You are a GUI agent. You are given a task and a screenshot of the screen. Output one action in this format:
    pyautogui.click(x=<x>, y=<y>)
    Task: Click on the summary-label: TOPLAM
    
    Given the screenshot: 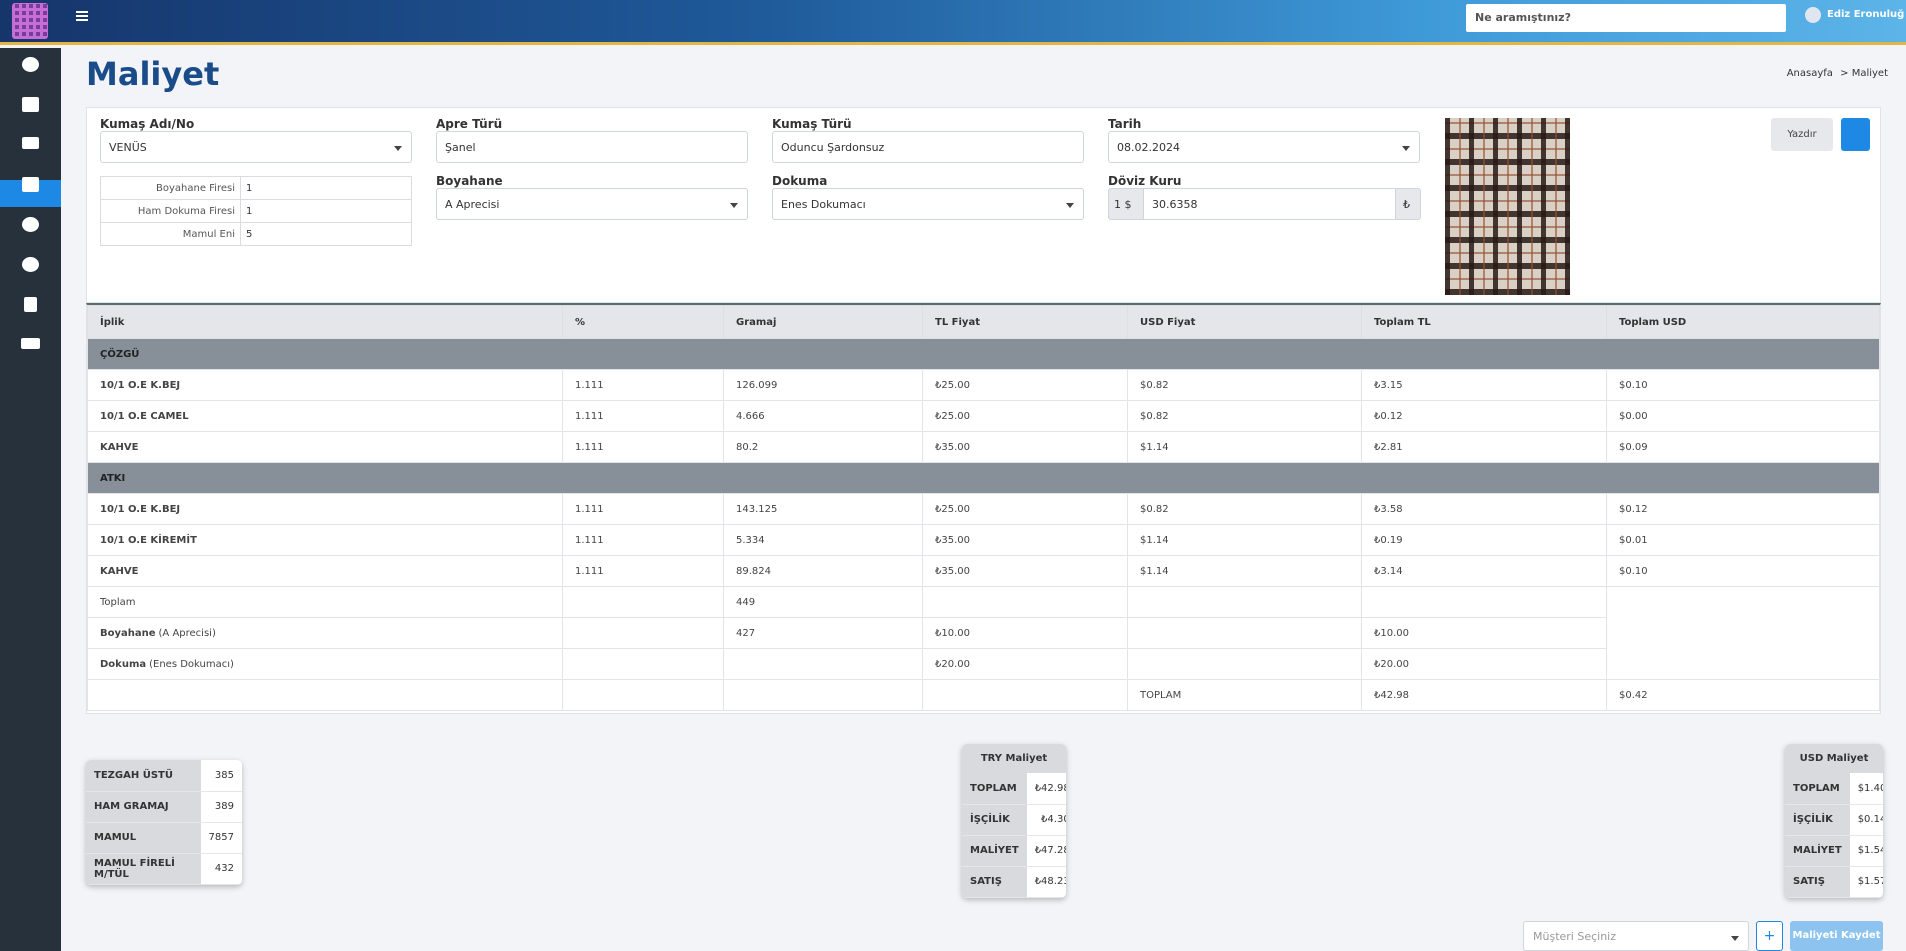 What is the action you would take?
    pyautogui.click(x=1817, y=789)
    